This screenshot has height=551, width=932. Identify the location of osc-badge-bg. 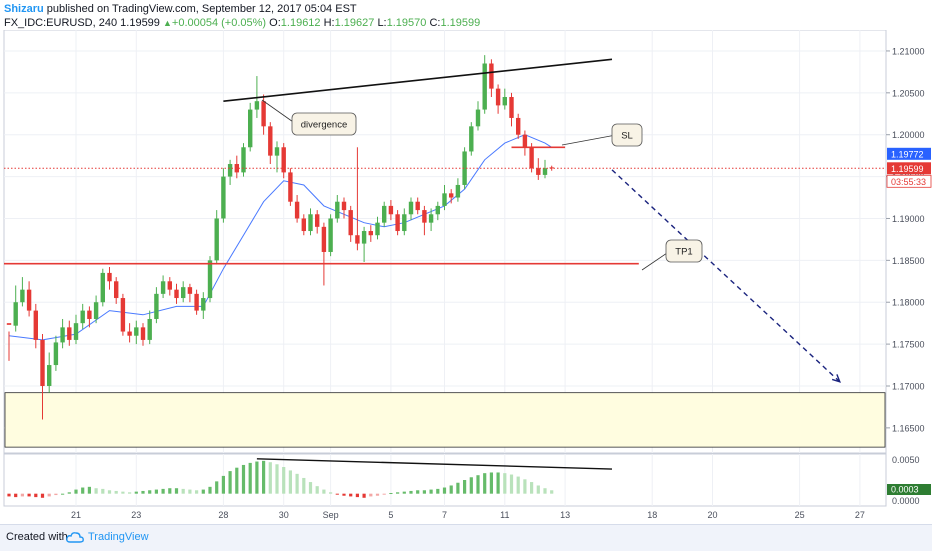
(909, 489).